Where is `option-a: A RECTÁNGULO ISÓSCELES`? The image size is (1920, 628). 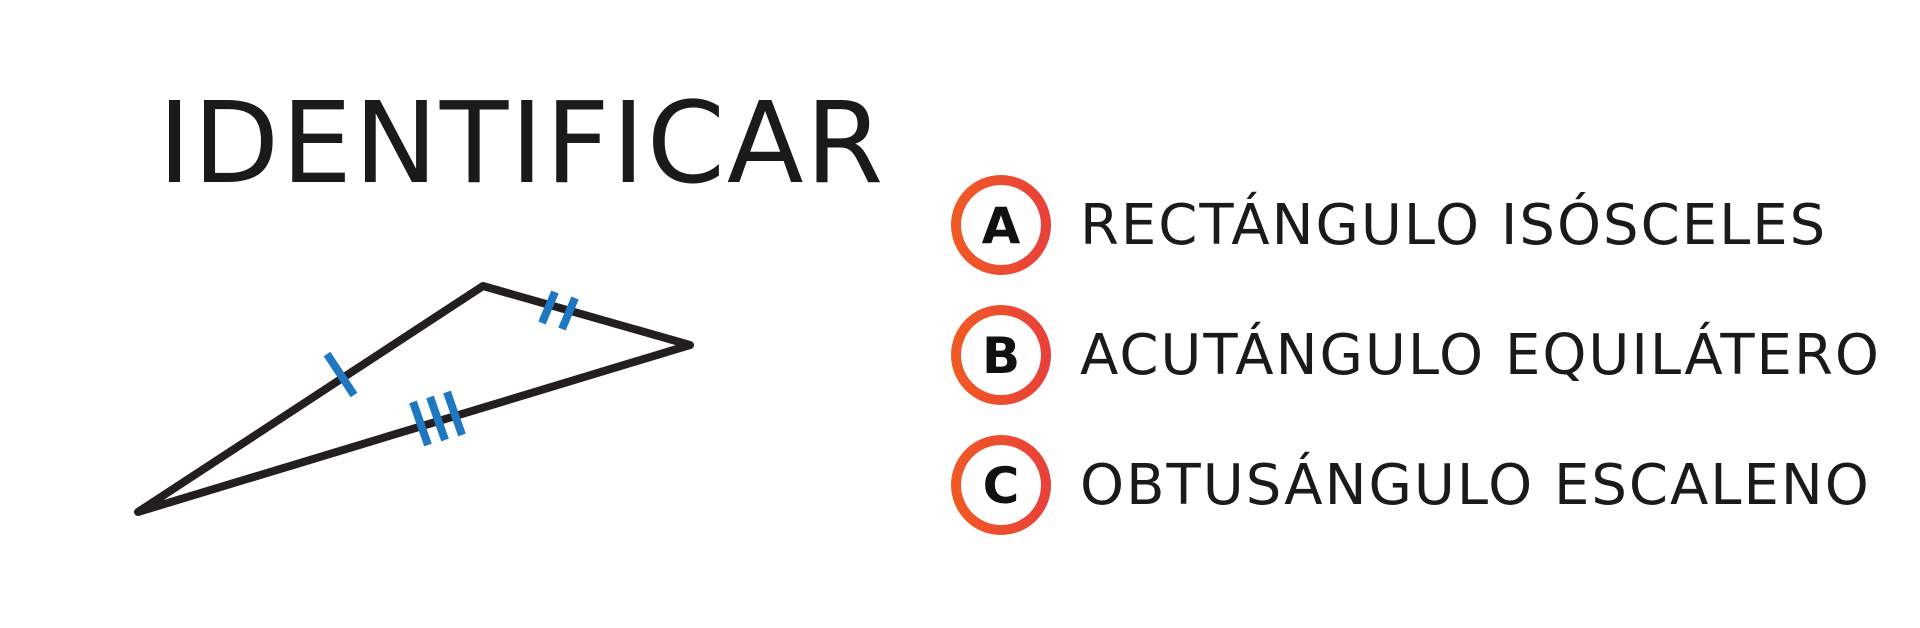
option-a: A RECTÁNGULO ISÓSCELES is located at coordinates (1430, 225).